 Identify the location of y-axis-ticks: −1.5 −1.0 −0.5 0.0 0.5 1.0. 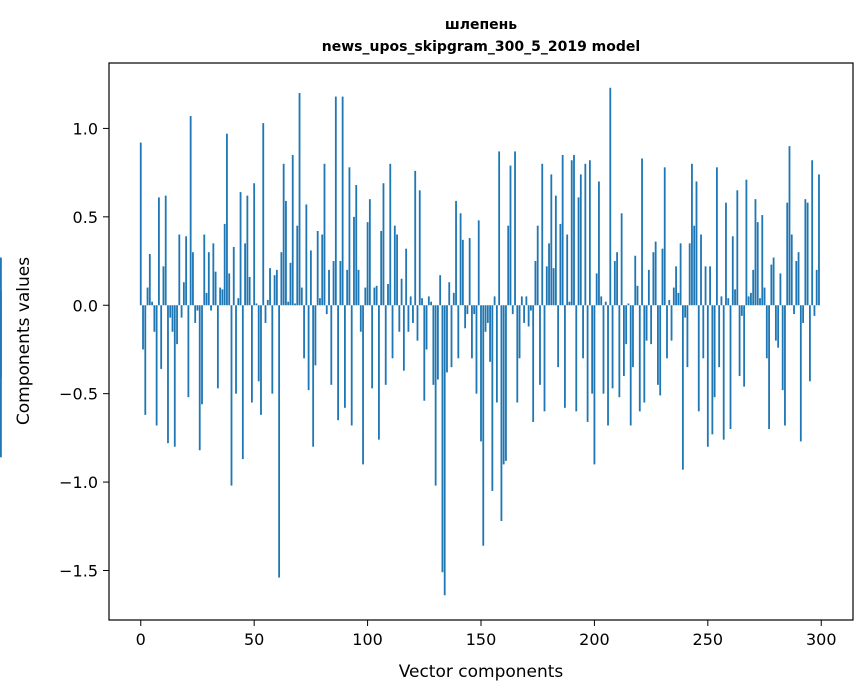
(84, 349).